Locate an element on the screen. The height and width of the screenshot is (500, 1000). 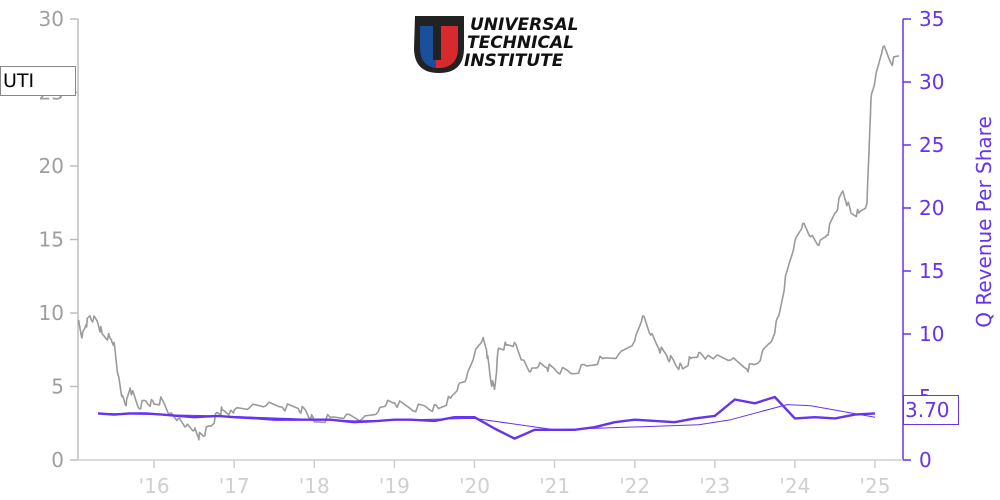
logo-t-stem is located at coordinates (437, 42).